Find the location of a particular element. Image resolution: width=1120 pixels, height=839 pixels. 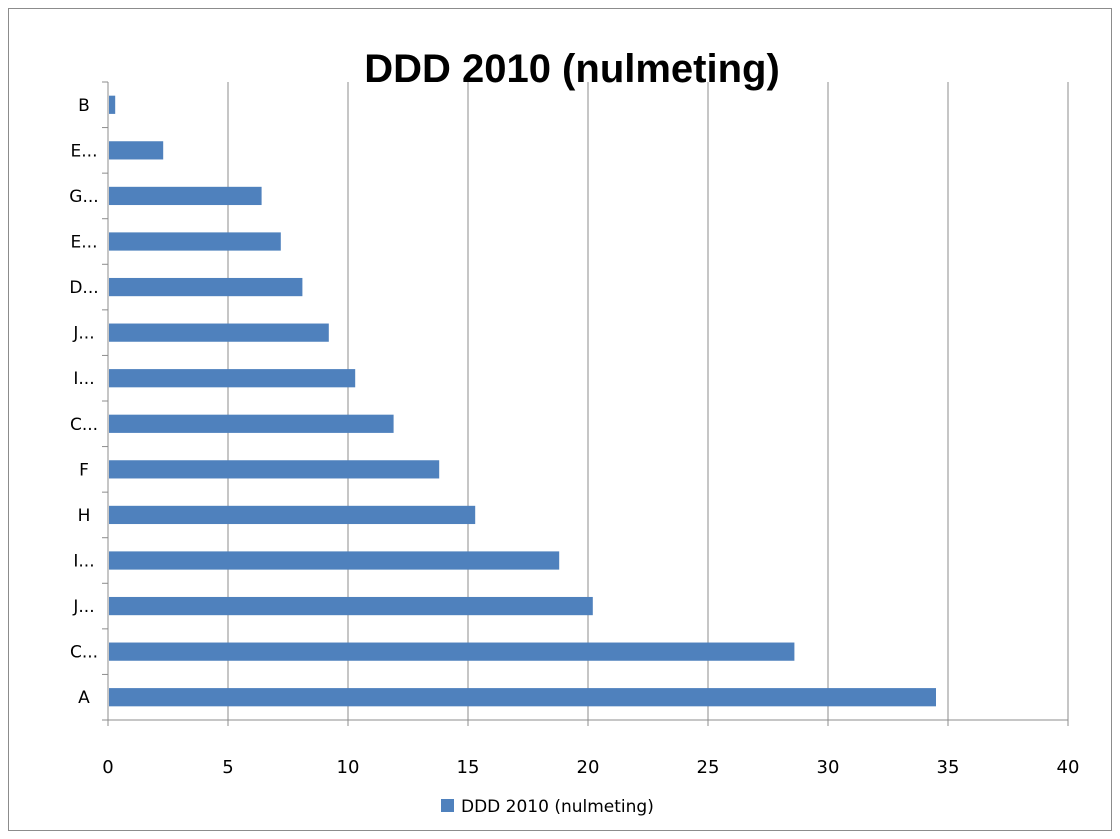

category-label: F is located at coordinates (84, 470).